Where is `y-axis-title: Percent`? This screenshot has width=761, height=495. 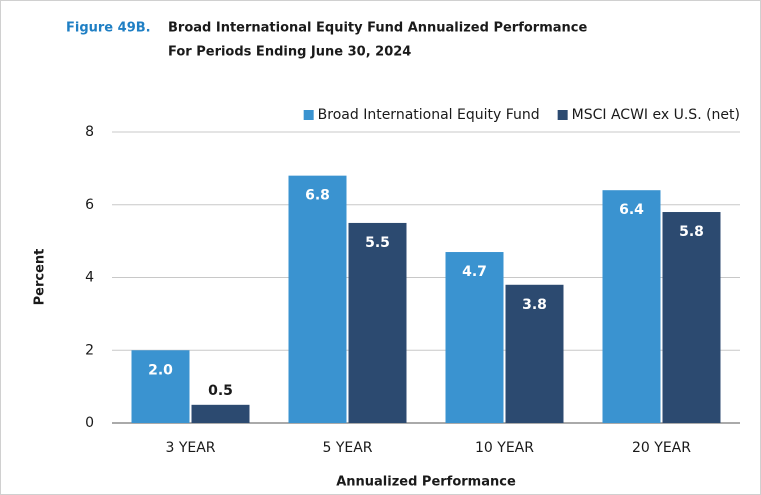 y-axis-title: Percent is located at coordinates (40, 277).